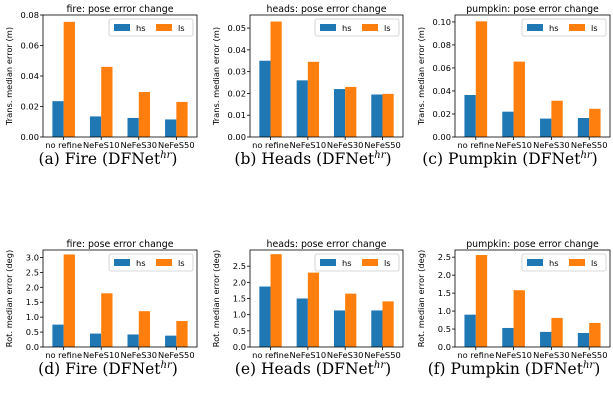 The image size is (613, 401). I want to click on subfigure-caption: (b) Heads (DFNethr), so click(313, 159).